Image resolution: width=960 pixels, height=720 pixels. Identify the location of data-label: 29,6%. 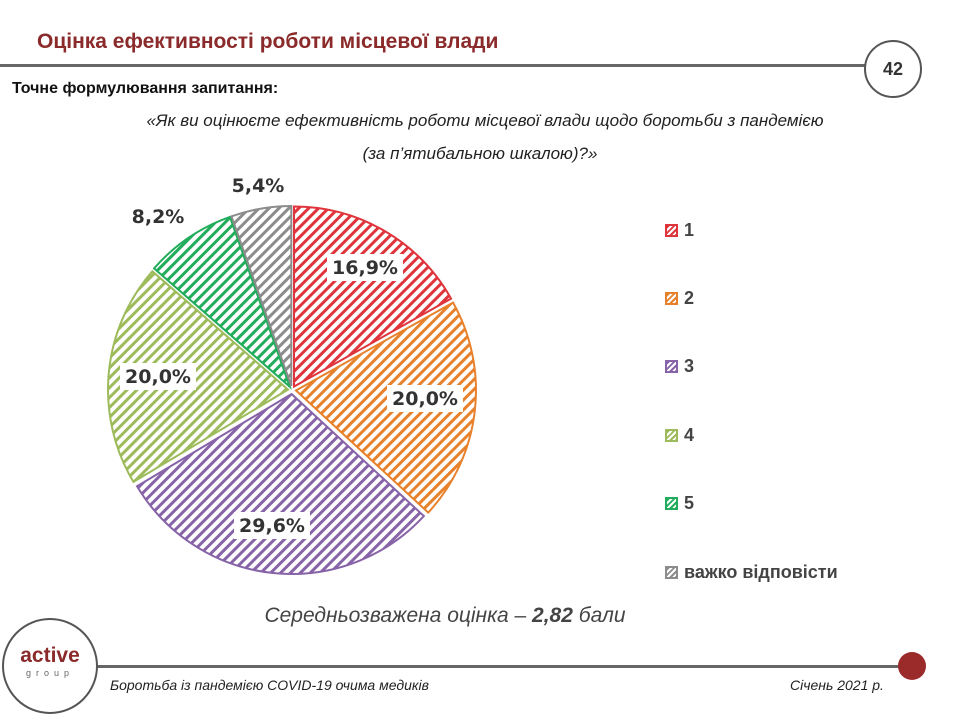
(272, 526).